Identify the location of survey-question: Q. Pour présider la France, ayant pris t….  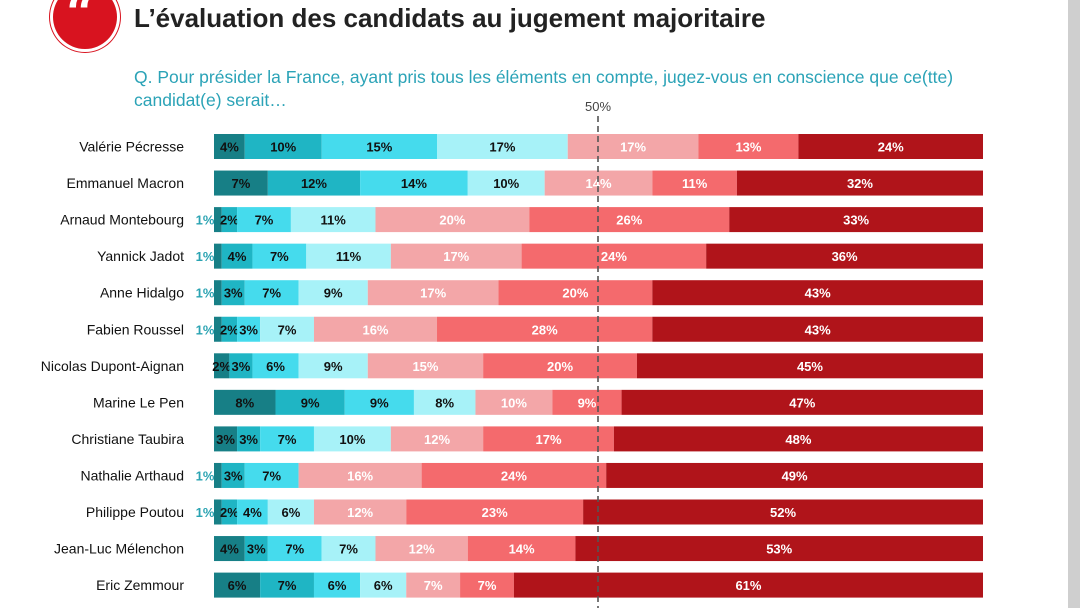
(544, 88).